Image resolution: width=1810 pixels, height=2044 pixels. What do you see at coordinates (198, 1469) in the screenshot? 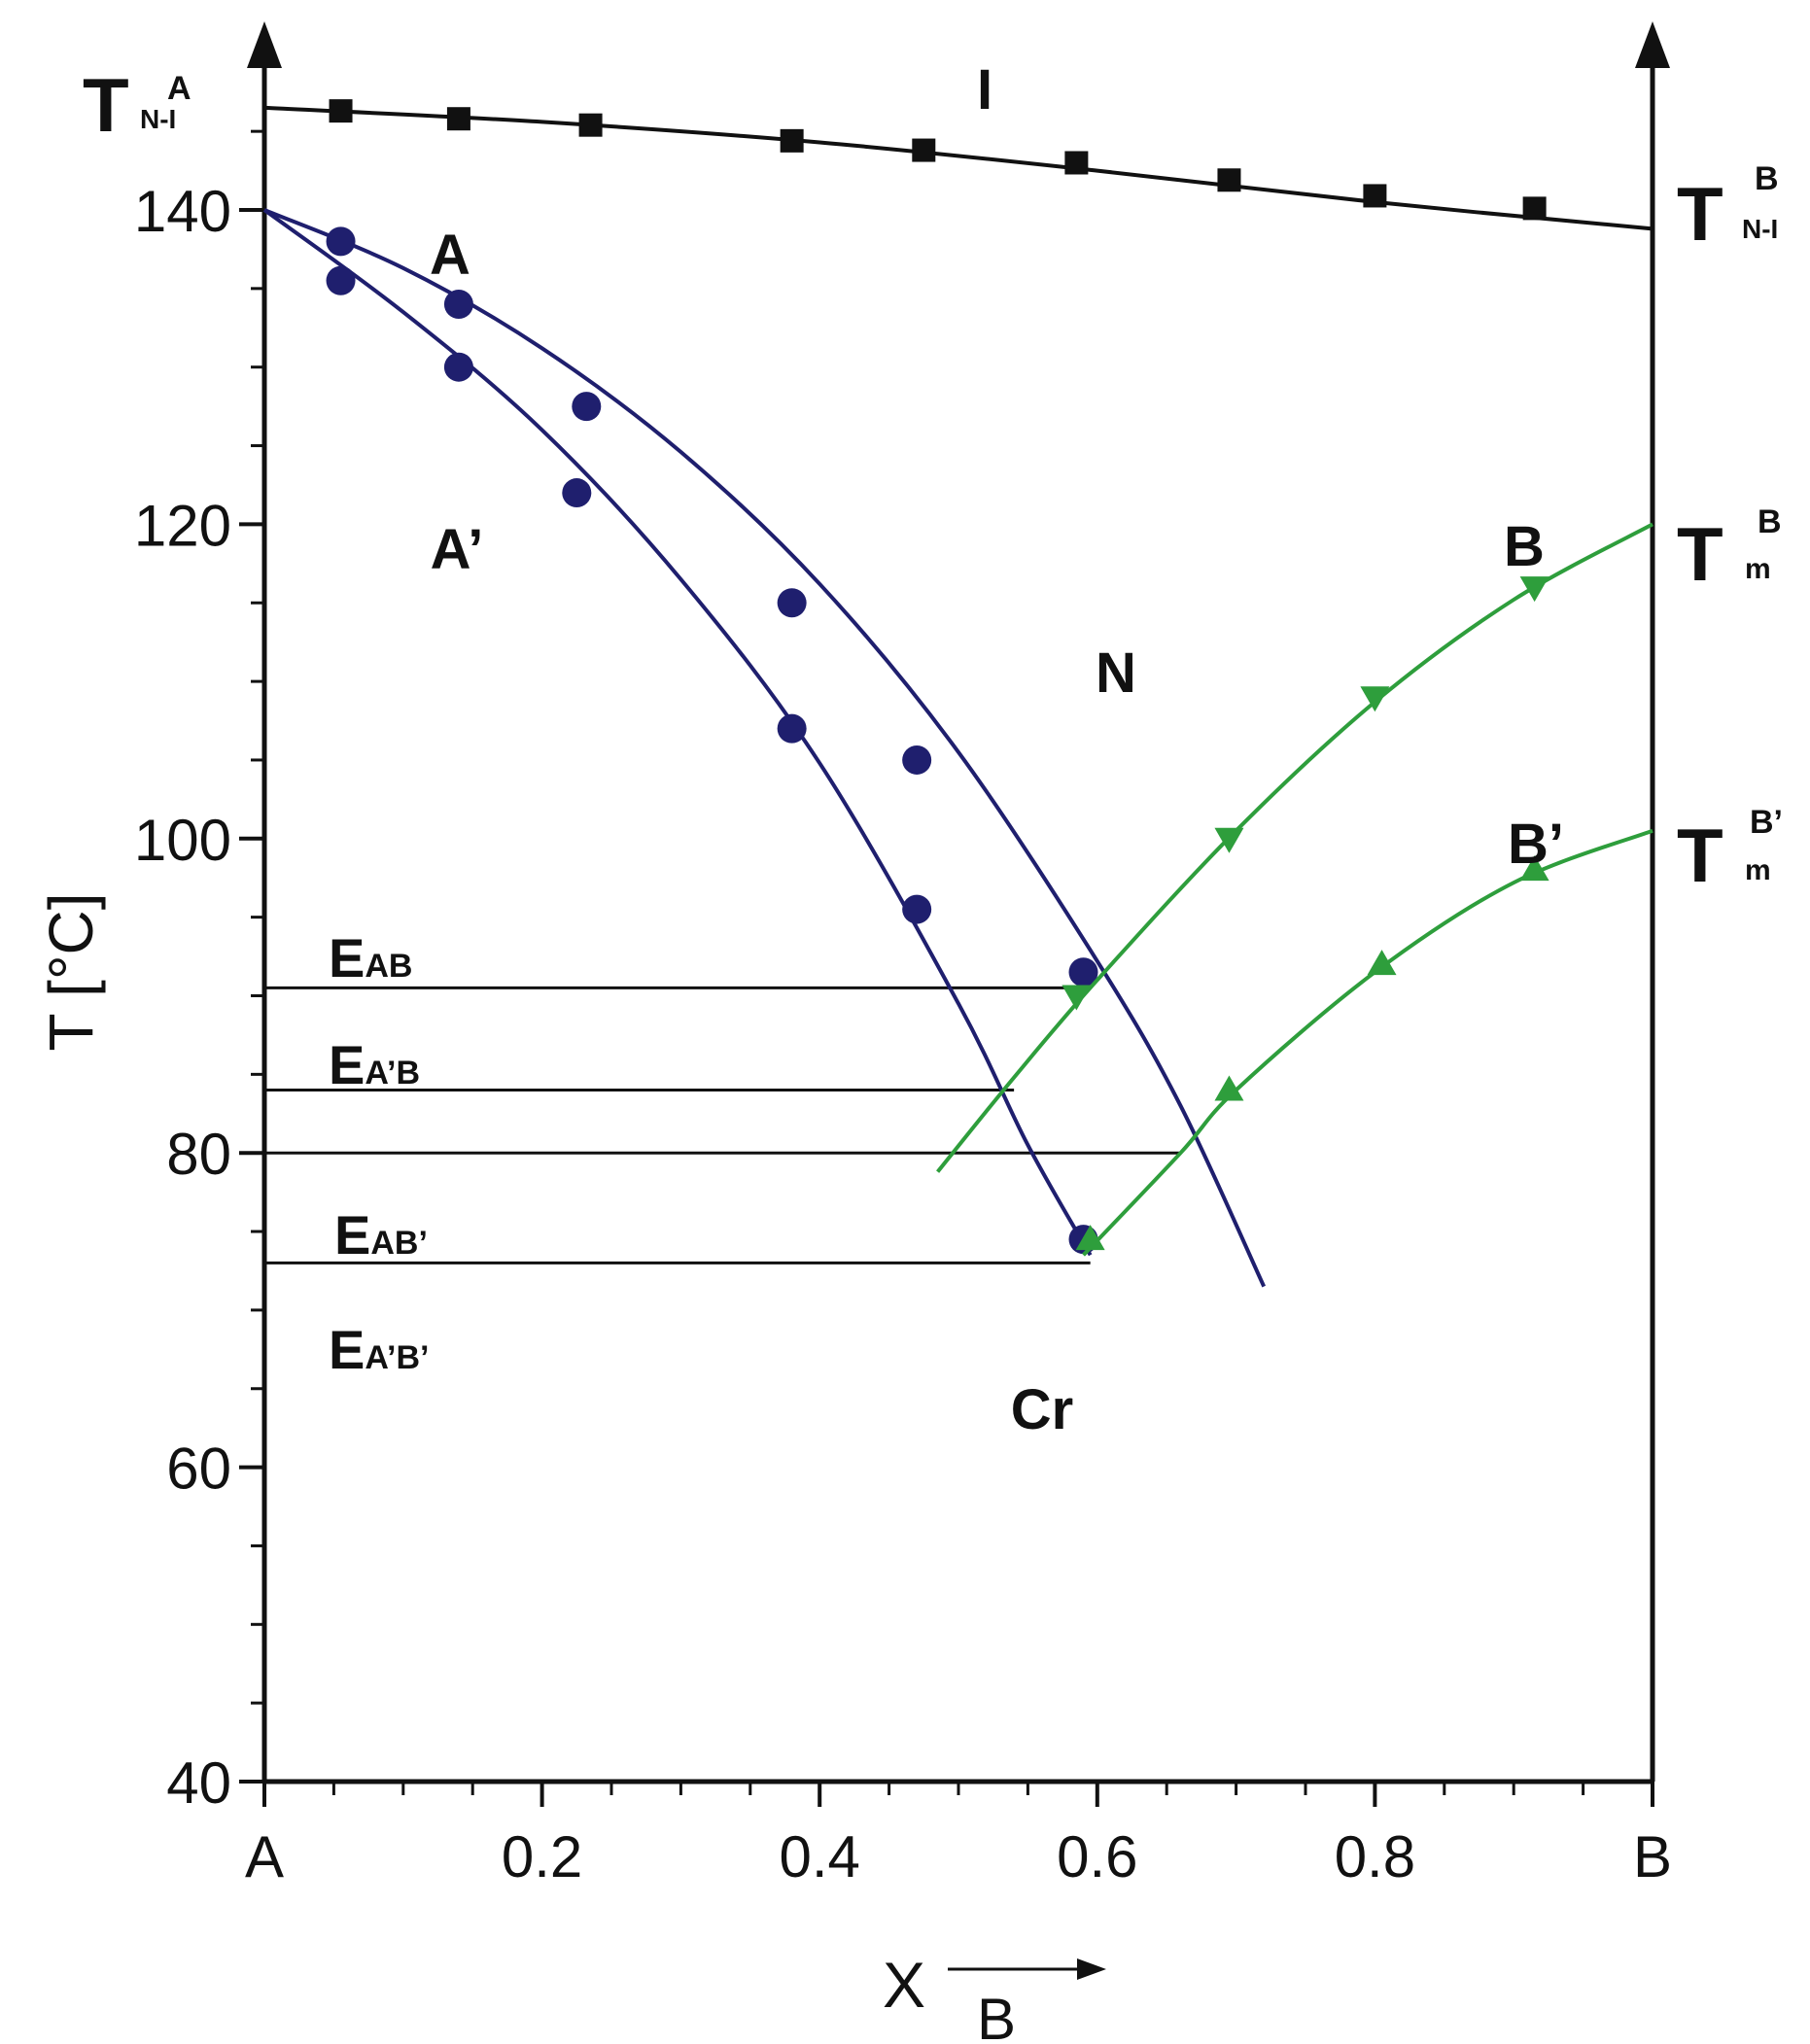
I see `y-tick-label: 60` at bounding box center [198, 1469].